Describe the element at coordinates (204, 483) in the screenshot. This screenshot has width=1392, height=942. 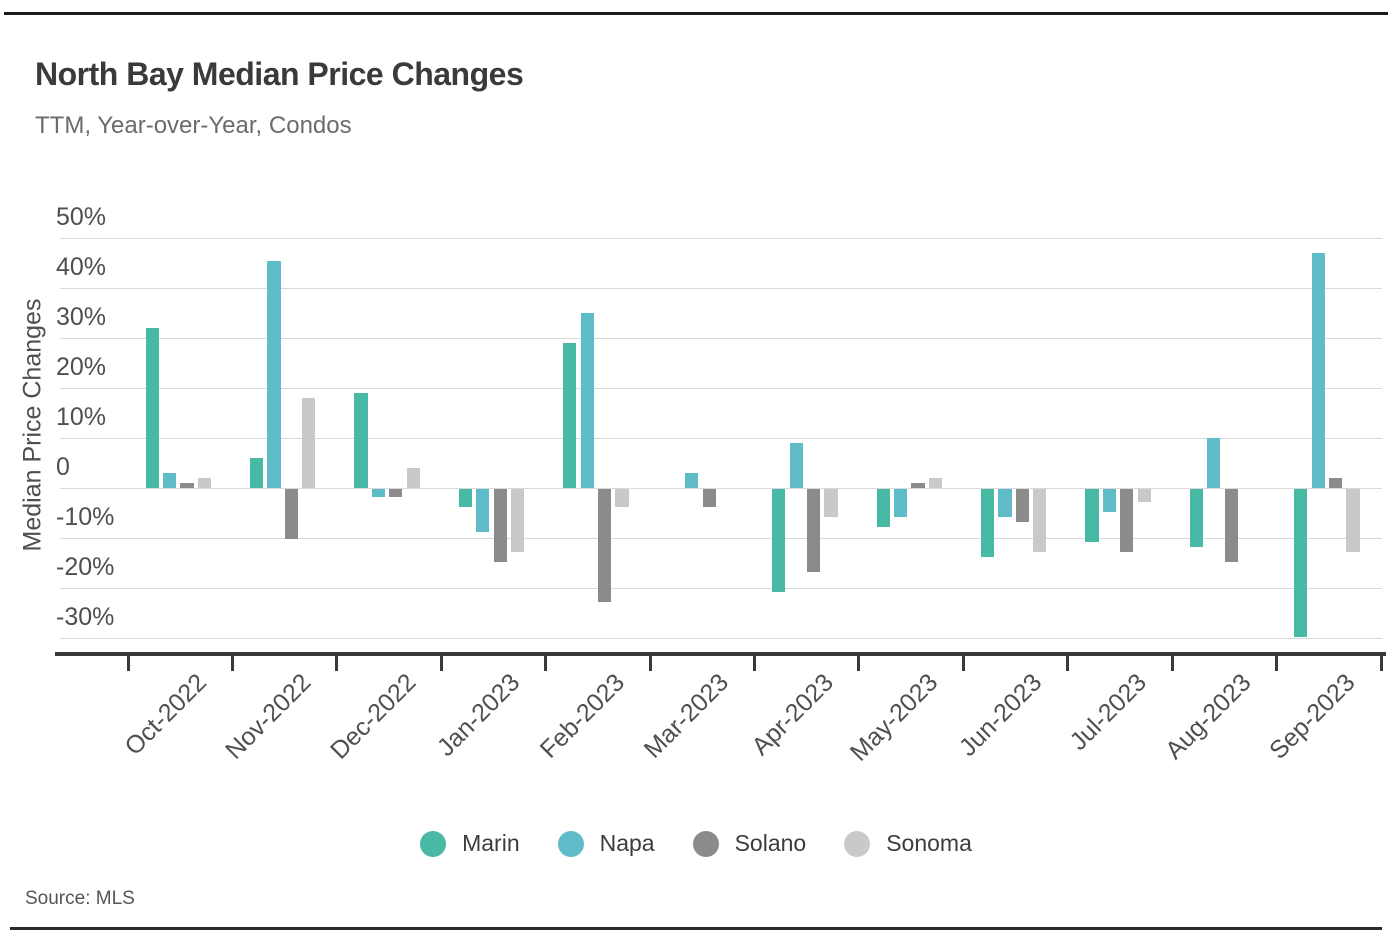
I see `bar-sonoma-oct-2022` at that location.